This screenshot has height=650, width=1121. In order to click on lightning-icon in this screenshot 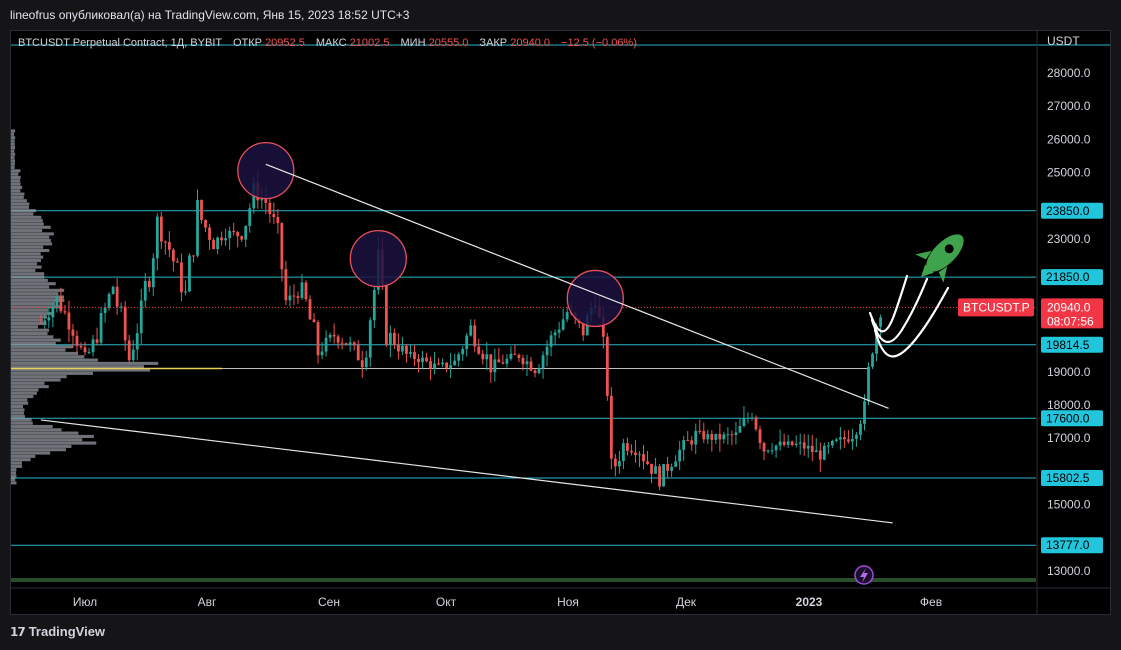, I will do `click(864, 575)`.